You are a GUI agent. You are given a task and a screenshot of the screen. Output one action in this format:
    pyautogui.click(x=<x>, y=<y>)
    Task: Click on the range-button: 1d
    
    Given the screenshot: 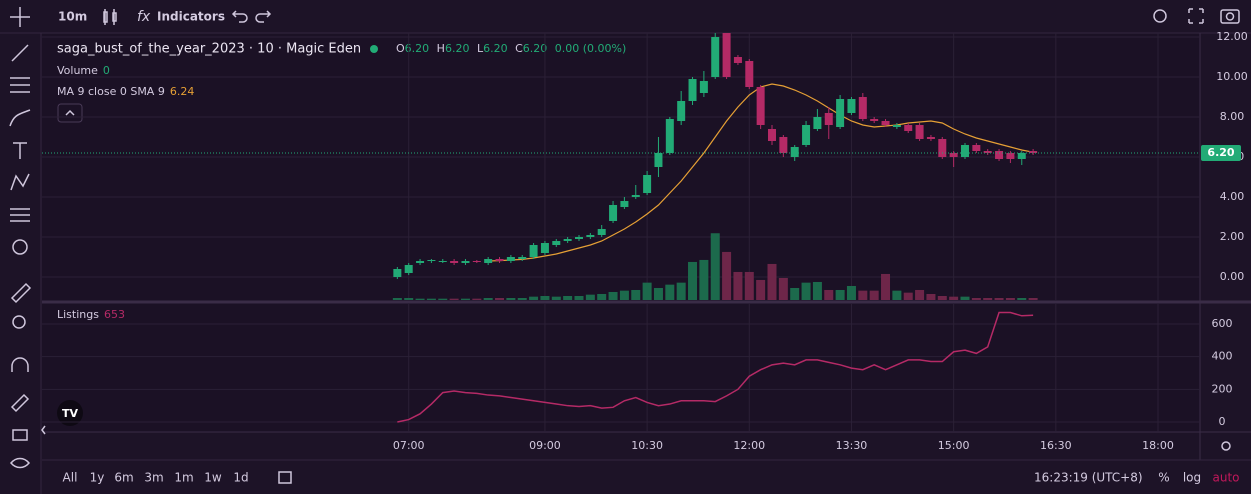 What is the action you would take?
    pyautogui.click(x=240, y=478)
    